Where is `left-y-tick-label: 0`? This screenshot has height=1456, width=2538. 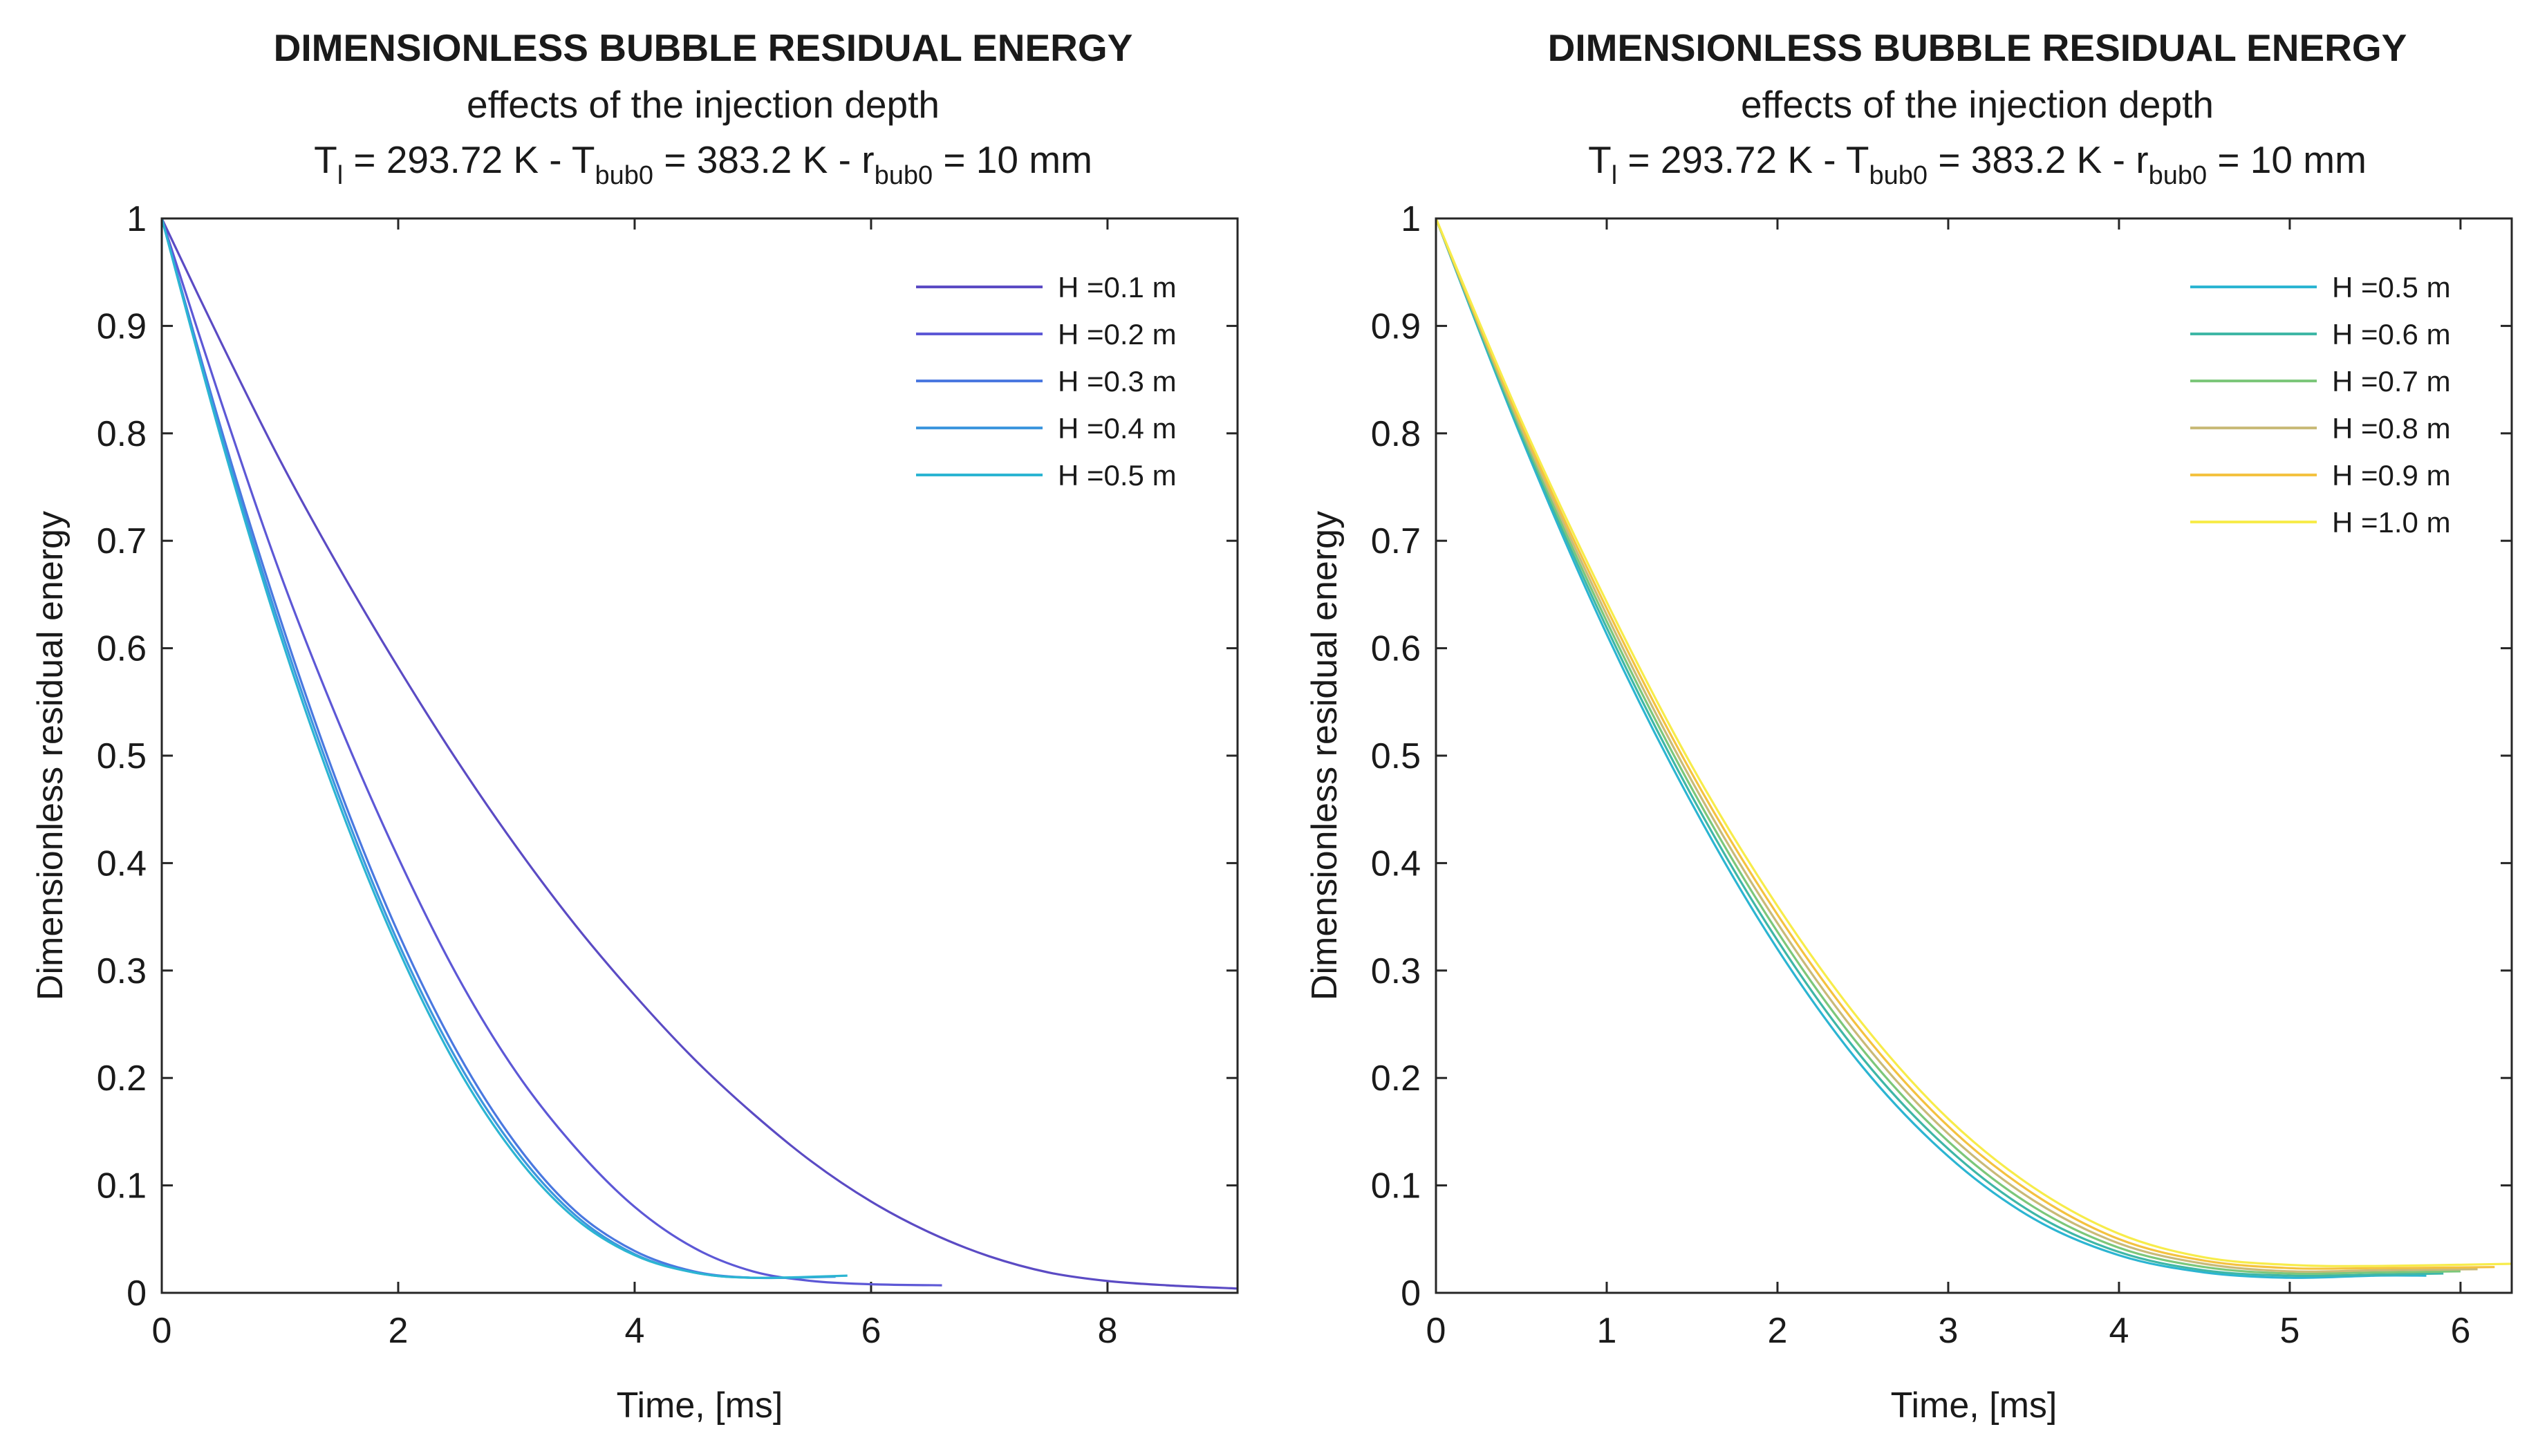 left-y-tick-label: 0 is located at coordinates (137, 1293).